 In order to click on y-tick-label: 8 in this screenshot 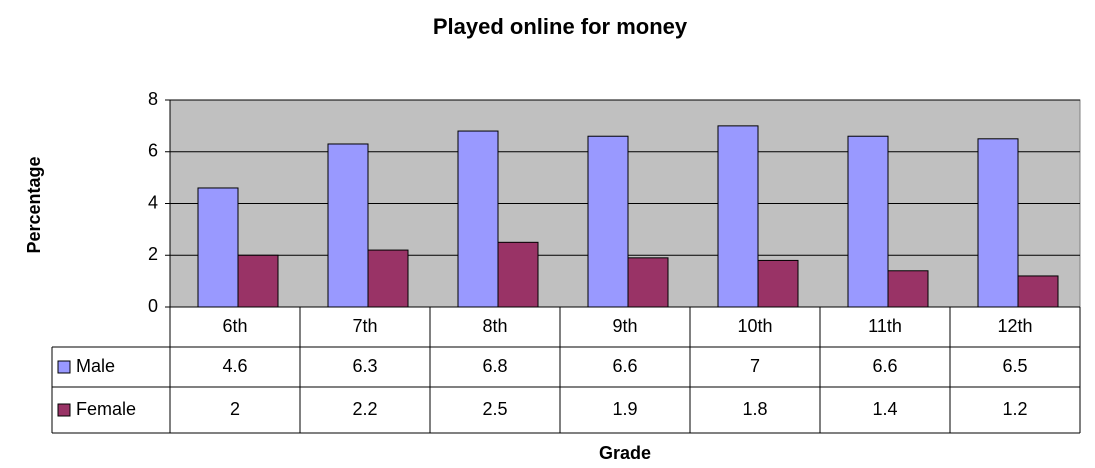, I will do `click(153, 99)`.